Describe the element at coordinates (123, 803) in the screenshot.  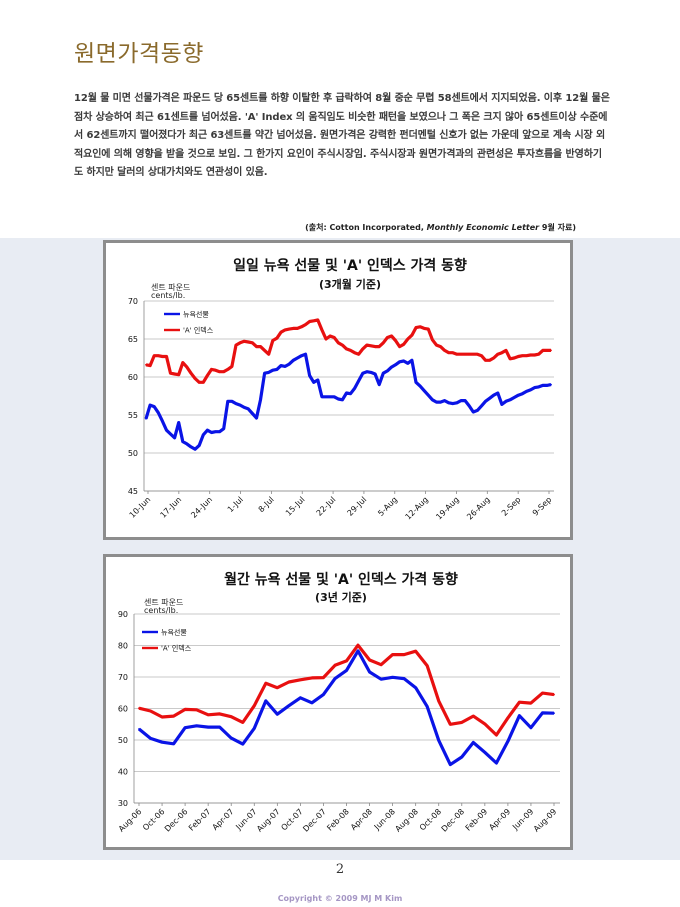
I see `y-tick-label: 30` at that location.